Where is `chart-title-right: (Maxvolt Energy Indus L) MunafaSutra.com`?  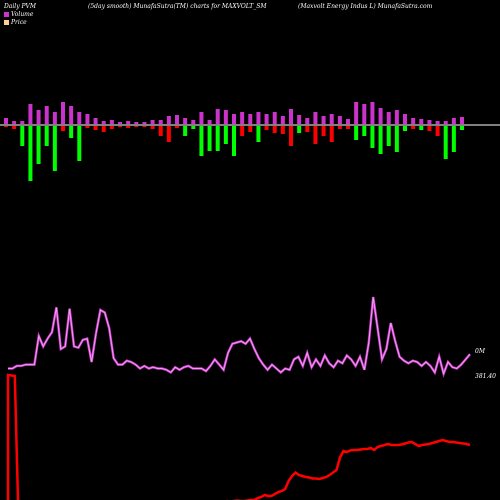 chart-title-right: (Maxvolt Energy Indus L) MunafaSutra.com is located at coordinates (365, 6).